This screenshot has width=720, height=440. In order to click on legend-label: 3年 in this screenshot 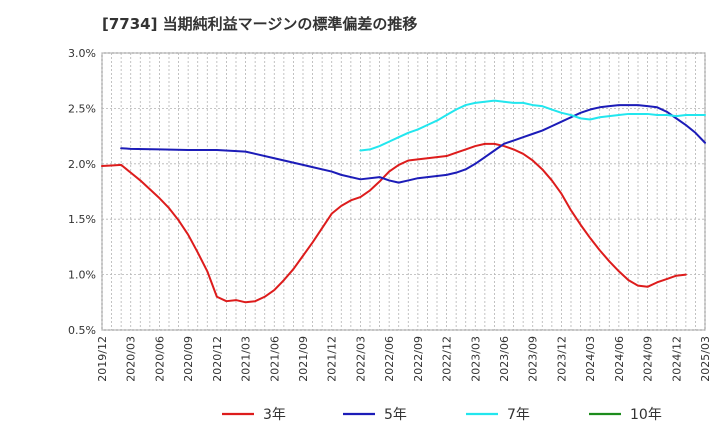, I will do `click(274, 415)`.